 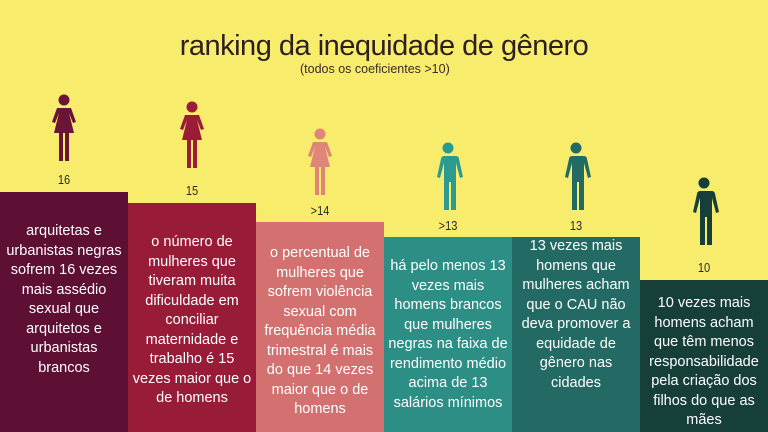 What do you see at coordinates (64, 179) in the screenshot?
I see `ranking-value: 16` at bounding box center [64, 179].